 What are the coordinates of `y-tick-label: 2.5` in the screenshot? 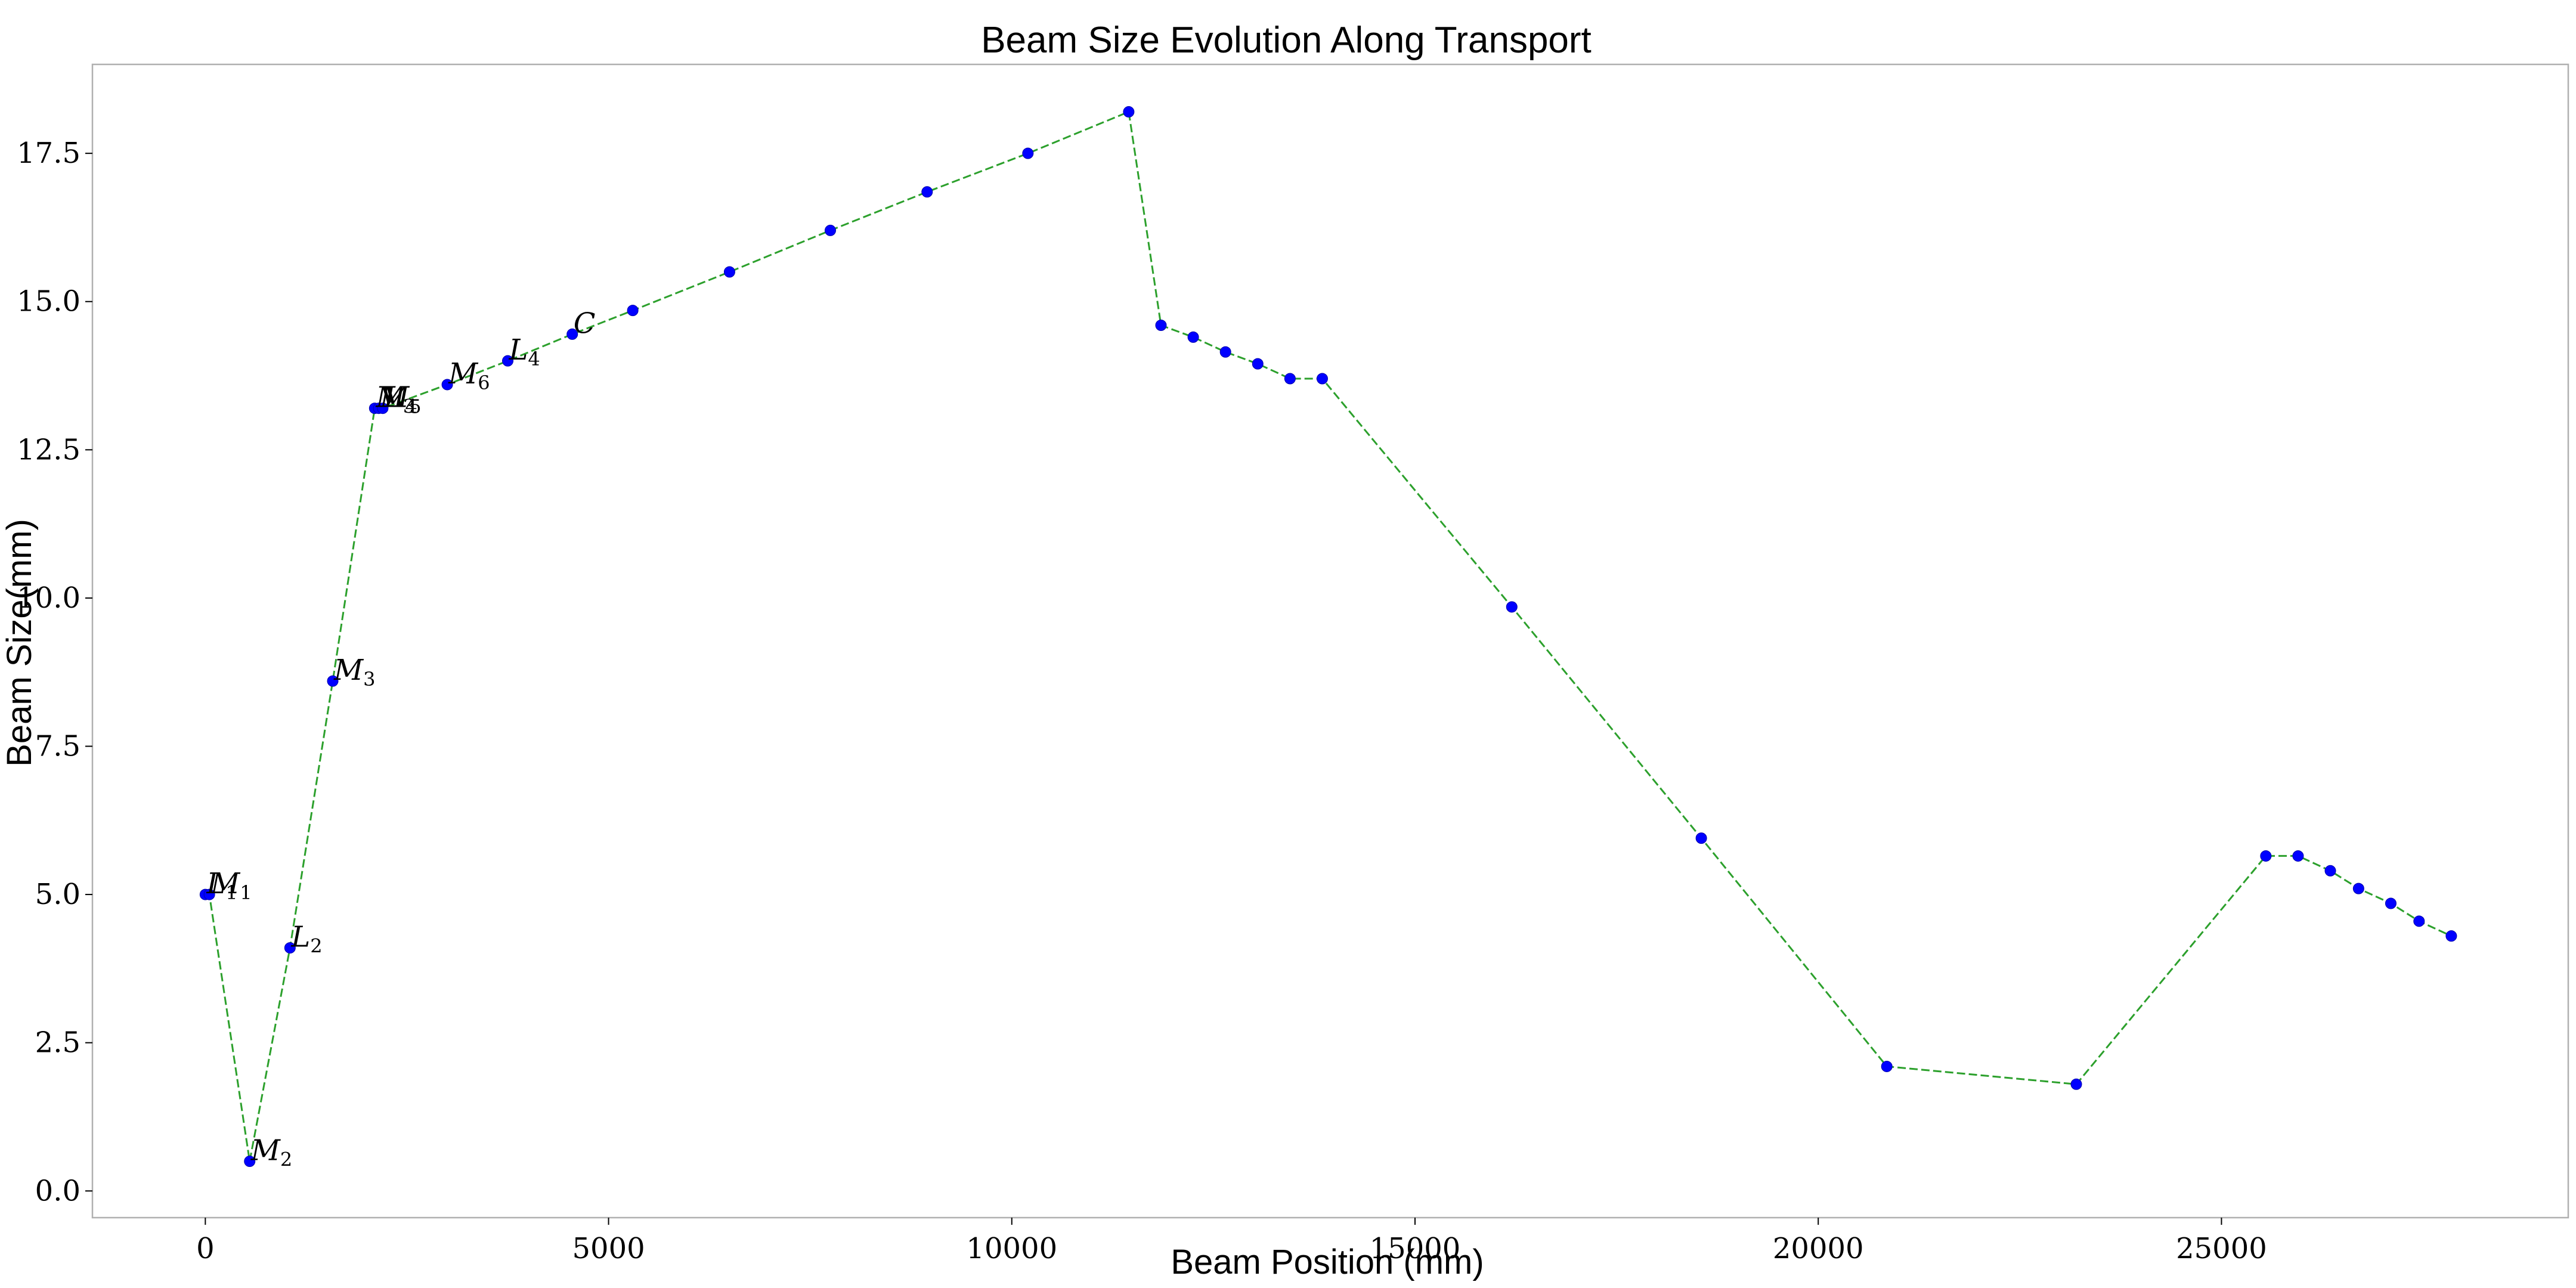 It's located at (58, 1043).